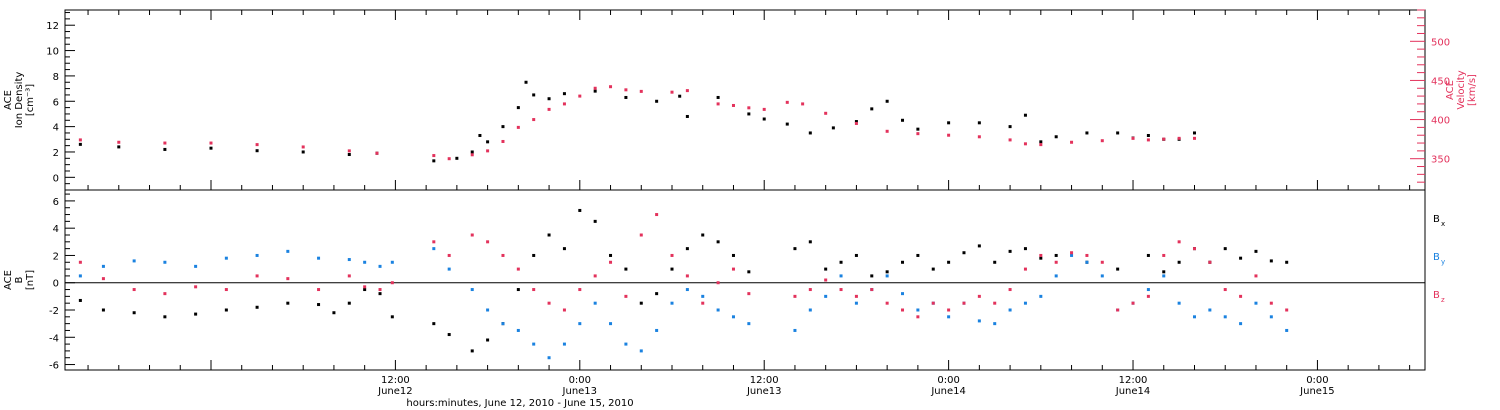 The width and height of the screenshot is (1500, 410). What do you see at coordinates (56, 77) in the screenshot?
I see `density-tick-label: 8` at bounding box center [56, 77].